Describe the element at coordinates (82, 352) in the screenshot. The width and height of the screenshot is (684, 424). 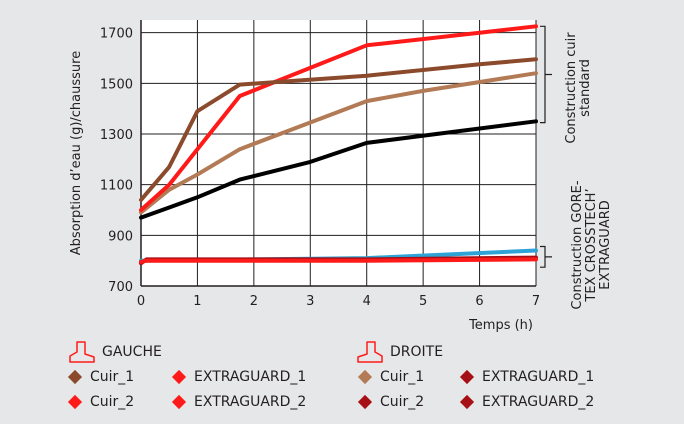
I see `left-boot-icon` at that location.